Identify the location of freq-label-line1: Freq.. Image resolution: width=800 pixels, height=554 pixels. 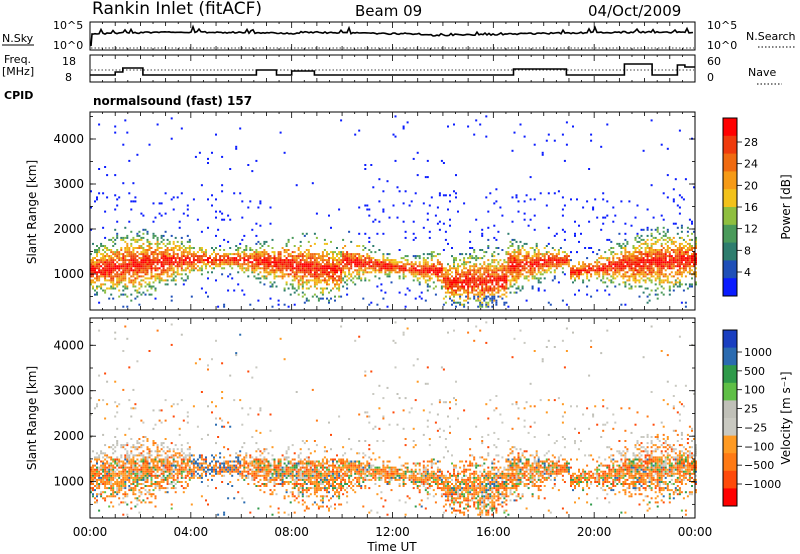
(17, 59).